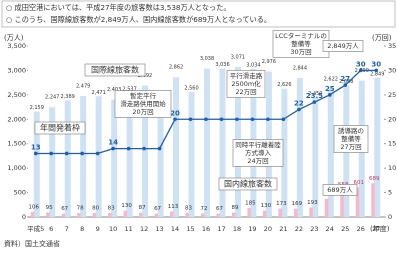 This screenshot has height=257, width=397. Describe the element at coordinates (60, 128) in the screenshot. I see `series-label: 年間発着枠` at that location.